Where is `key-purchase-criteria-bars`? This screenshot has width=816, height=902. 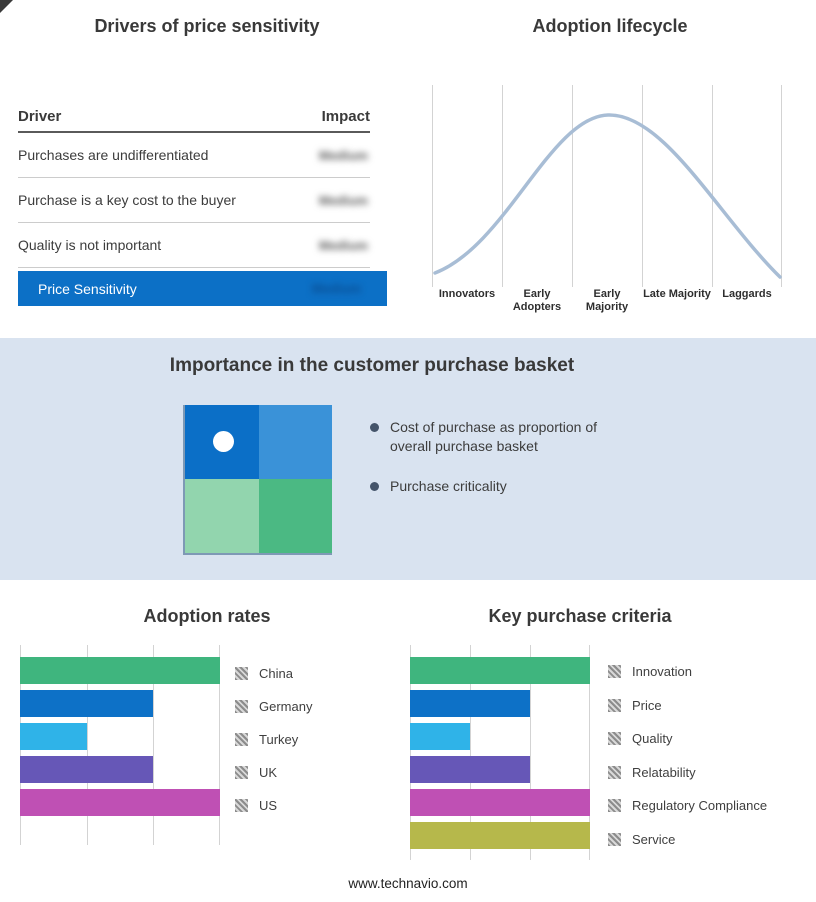 key-purchase-criteria-bars is located at coordinates (500, 756).